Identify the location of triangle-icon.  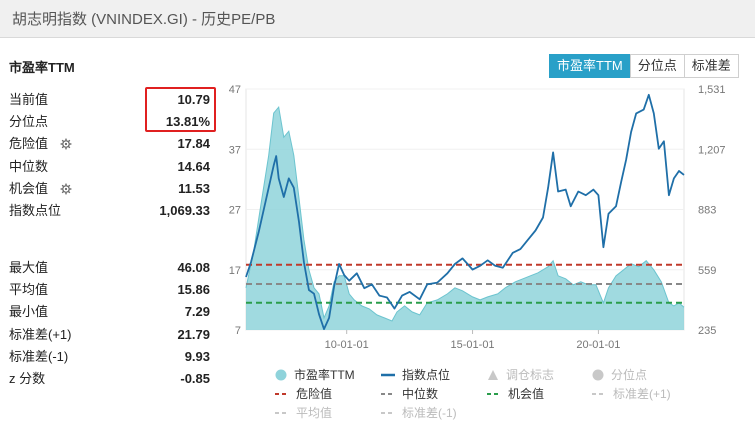
(493, 374).